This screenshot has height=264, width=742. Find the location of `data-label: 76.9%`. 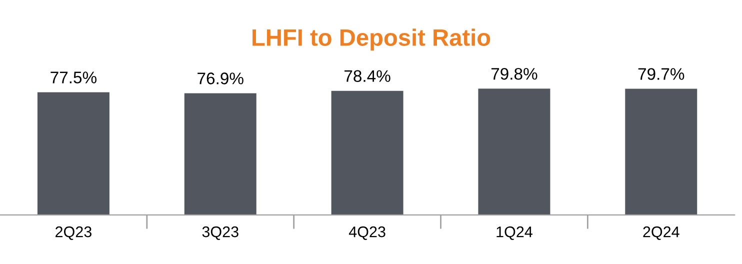

data-label: 76.9% is located at coordinates (221, 78).